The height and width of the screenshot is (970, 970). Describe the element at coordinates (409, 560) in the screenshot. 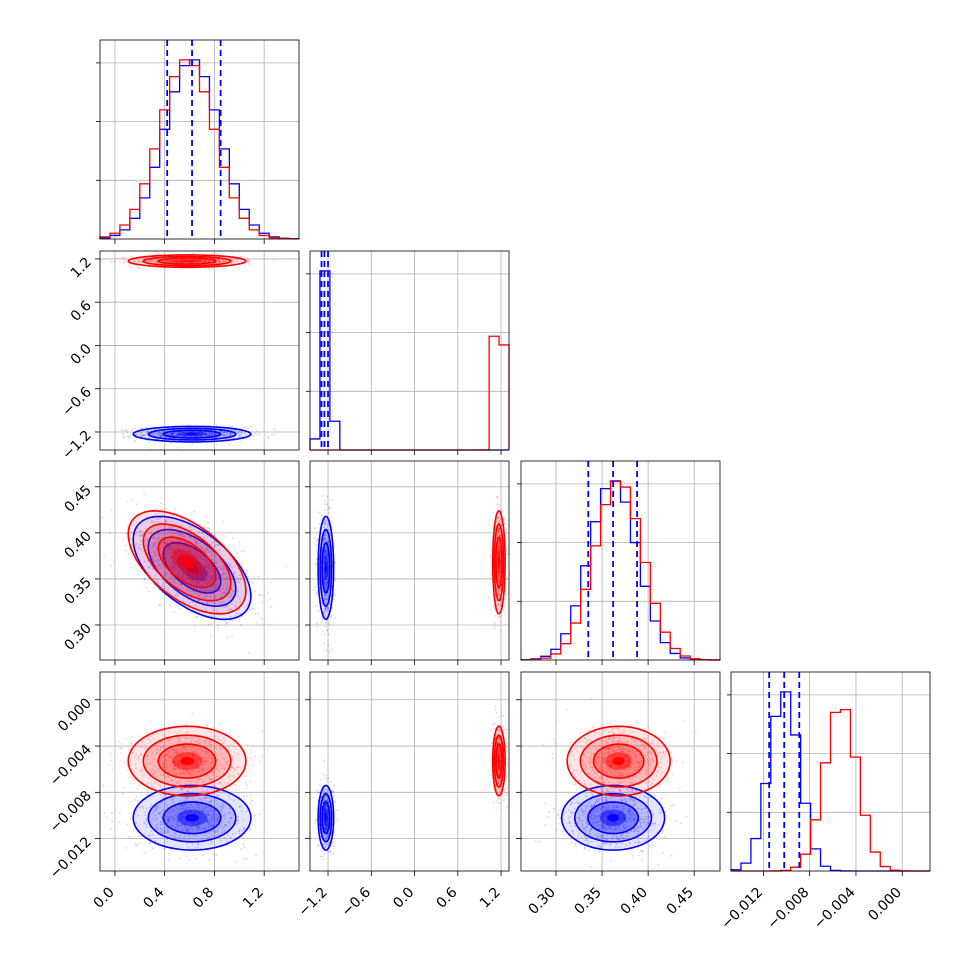

I see `scatter-contour-panel` at that location.